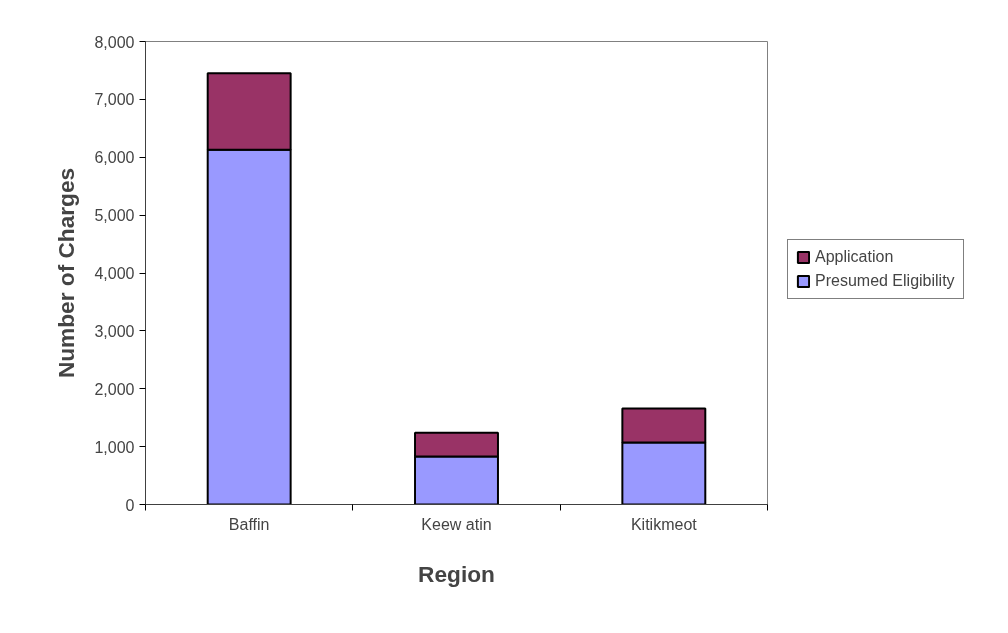  I want to click on legend-label: Application, so click(854, 257).